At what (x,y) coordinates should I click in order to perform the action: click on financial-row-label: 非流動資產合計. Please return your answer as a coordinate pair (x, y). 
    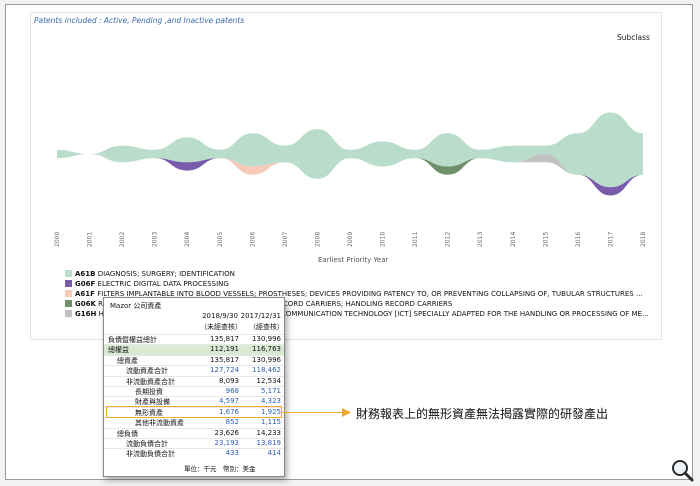
    Looking at the image, I should click on (150, 381).